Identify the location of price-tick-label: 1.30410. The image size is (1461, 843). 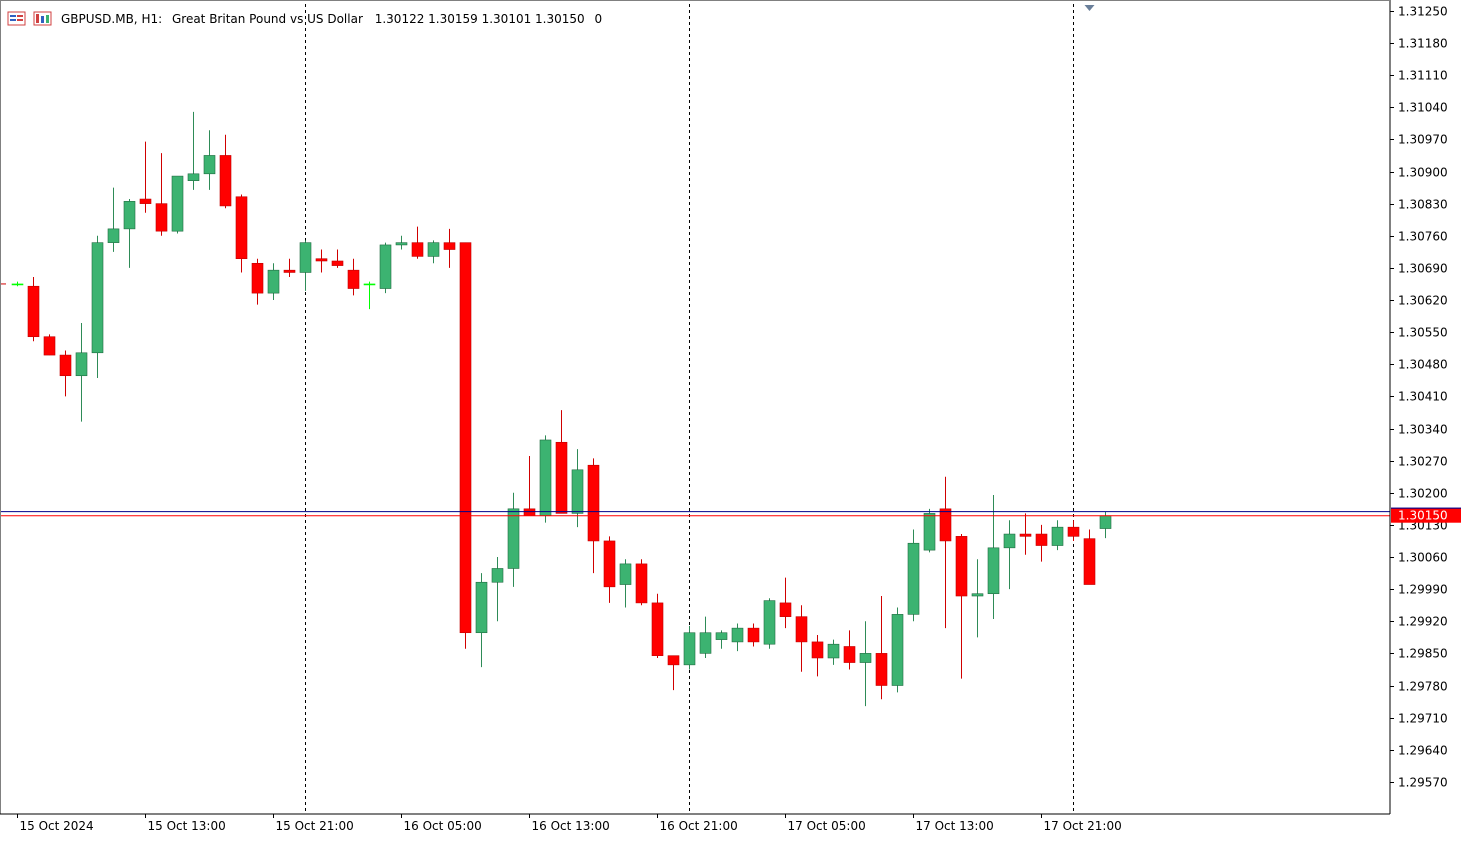
(1423, 397).